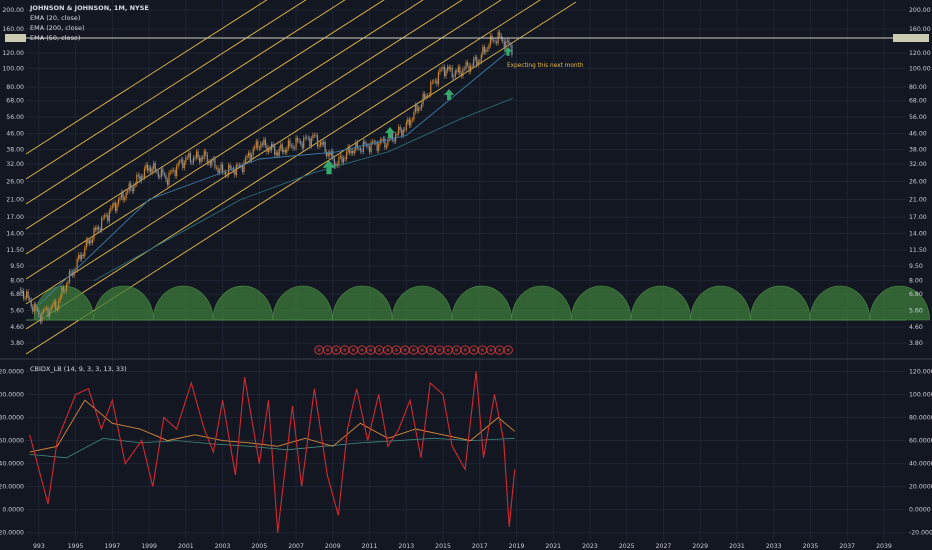 This screenshot has height=550, width=932. What do you see at coordinates (146, 77) in the screenshot?
I see `channel-line` at bounding box center [146, 77].